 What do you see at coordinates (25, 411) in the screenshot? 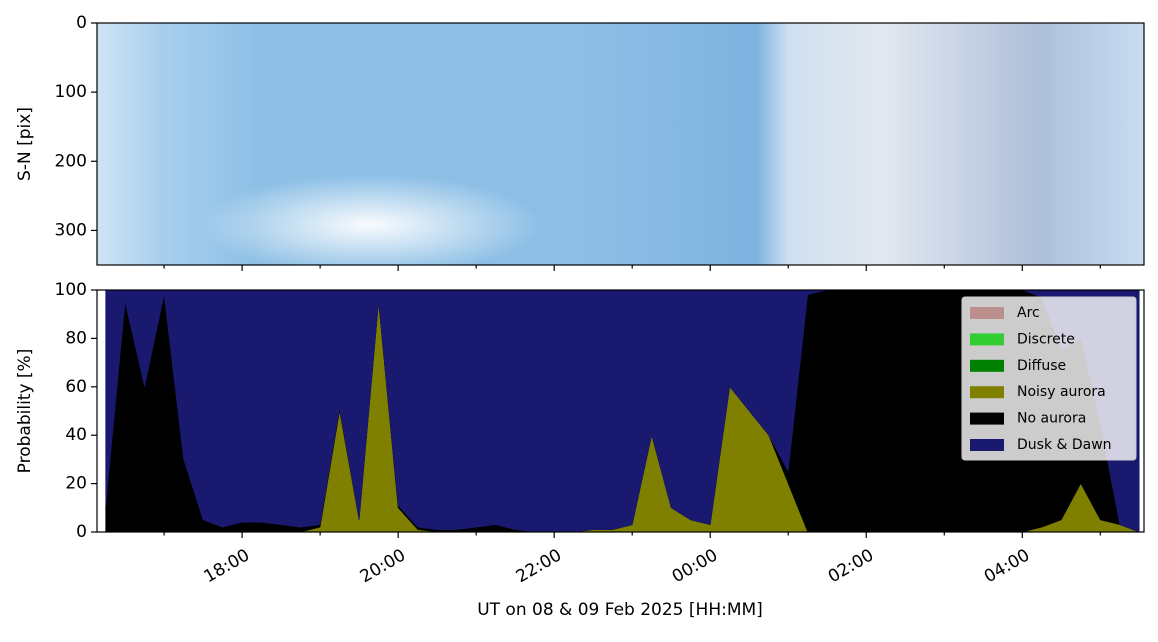
I see `y-axis-label: Probability [%]` at bounding box center [25, 411].